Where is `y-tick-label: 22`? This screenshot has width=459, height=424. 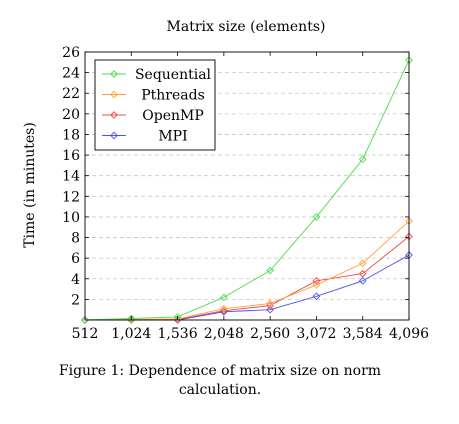 y-tick-label: 22 is located at coordinates (71, 94).